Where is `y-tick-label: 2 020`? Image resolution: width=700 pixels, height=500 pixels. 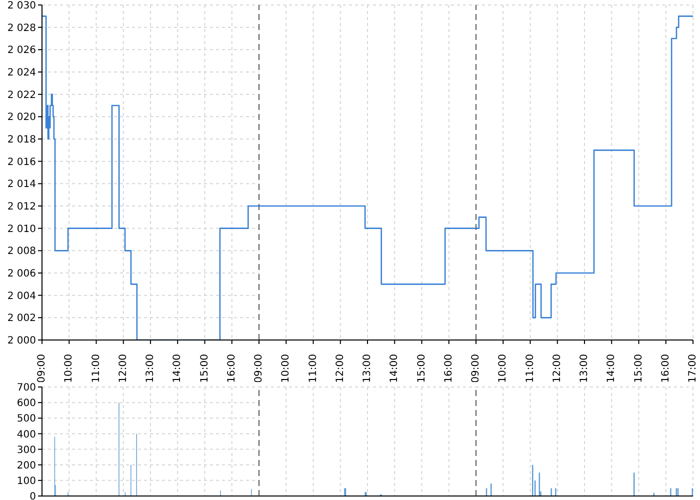 y-tick-label: 2 020 is located at coordinates (21, 118).